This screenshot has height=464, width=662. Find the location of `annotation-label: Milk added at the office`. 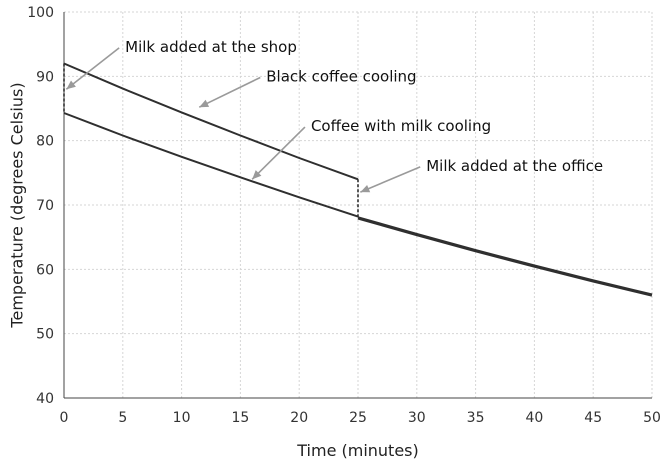

annotation-label: Milk added at the office is located at coordinates (514, 166).